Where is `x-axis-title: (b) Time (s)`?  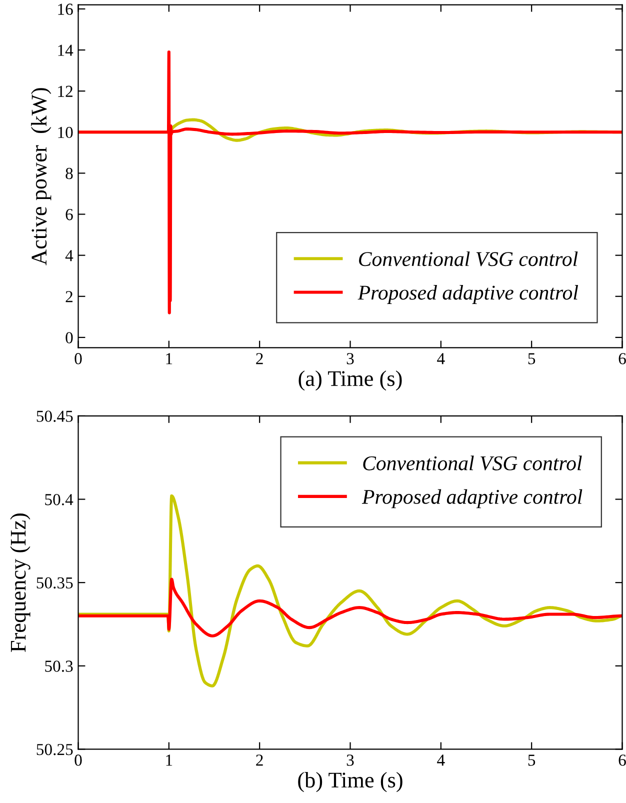
x-axis-title: (b) Time (s) is located at coordinates (350, 782).